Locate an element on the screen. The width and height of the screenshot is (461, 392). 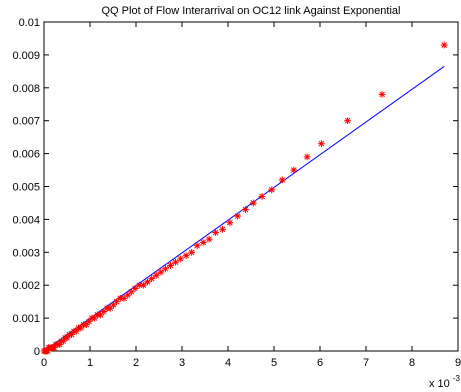
y-tick-label: 0.004 is located at coordinates (26, 220).